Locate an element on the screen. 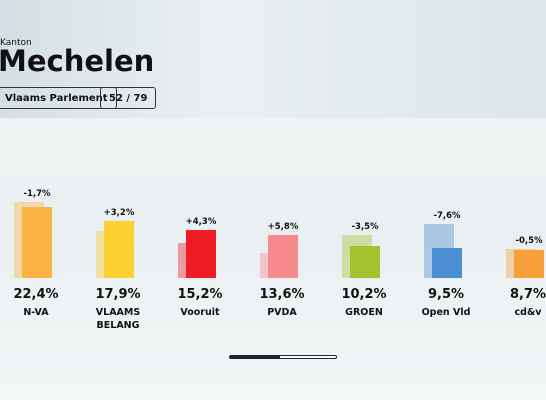 The image size is (546, 400). value-label: 9,5% is located at coordinates (446, 294).